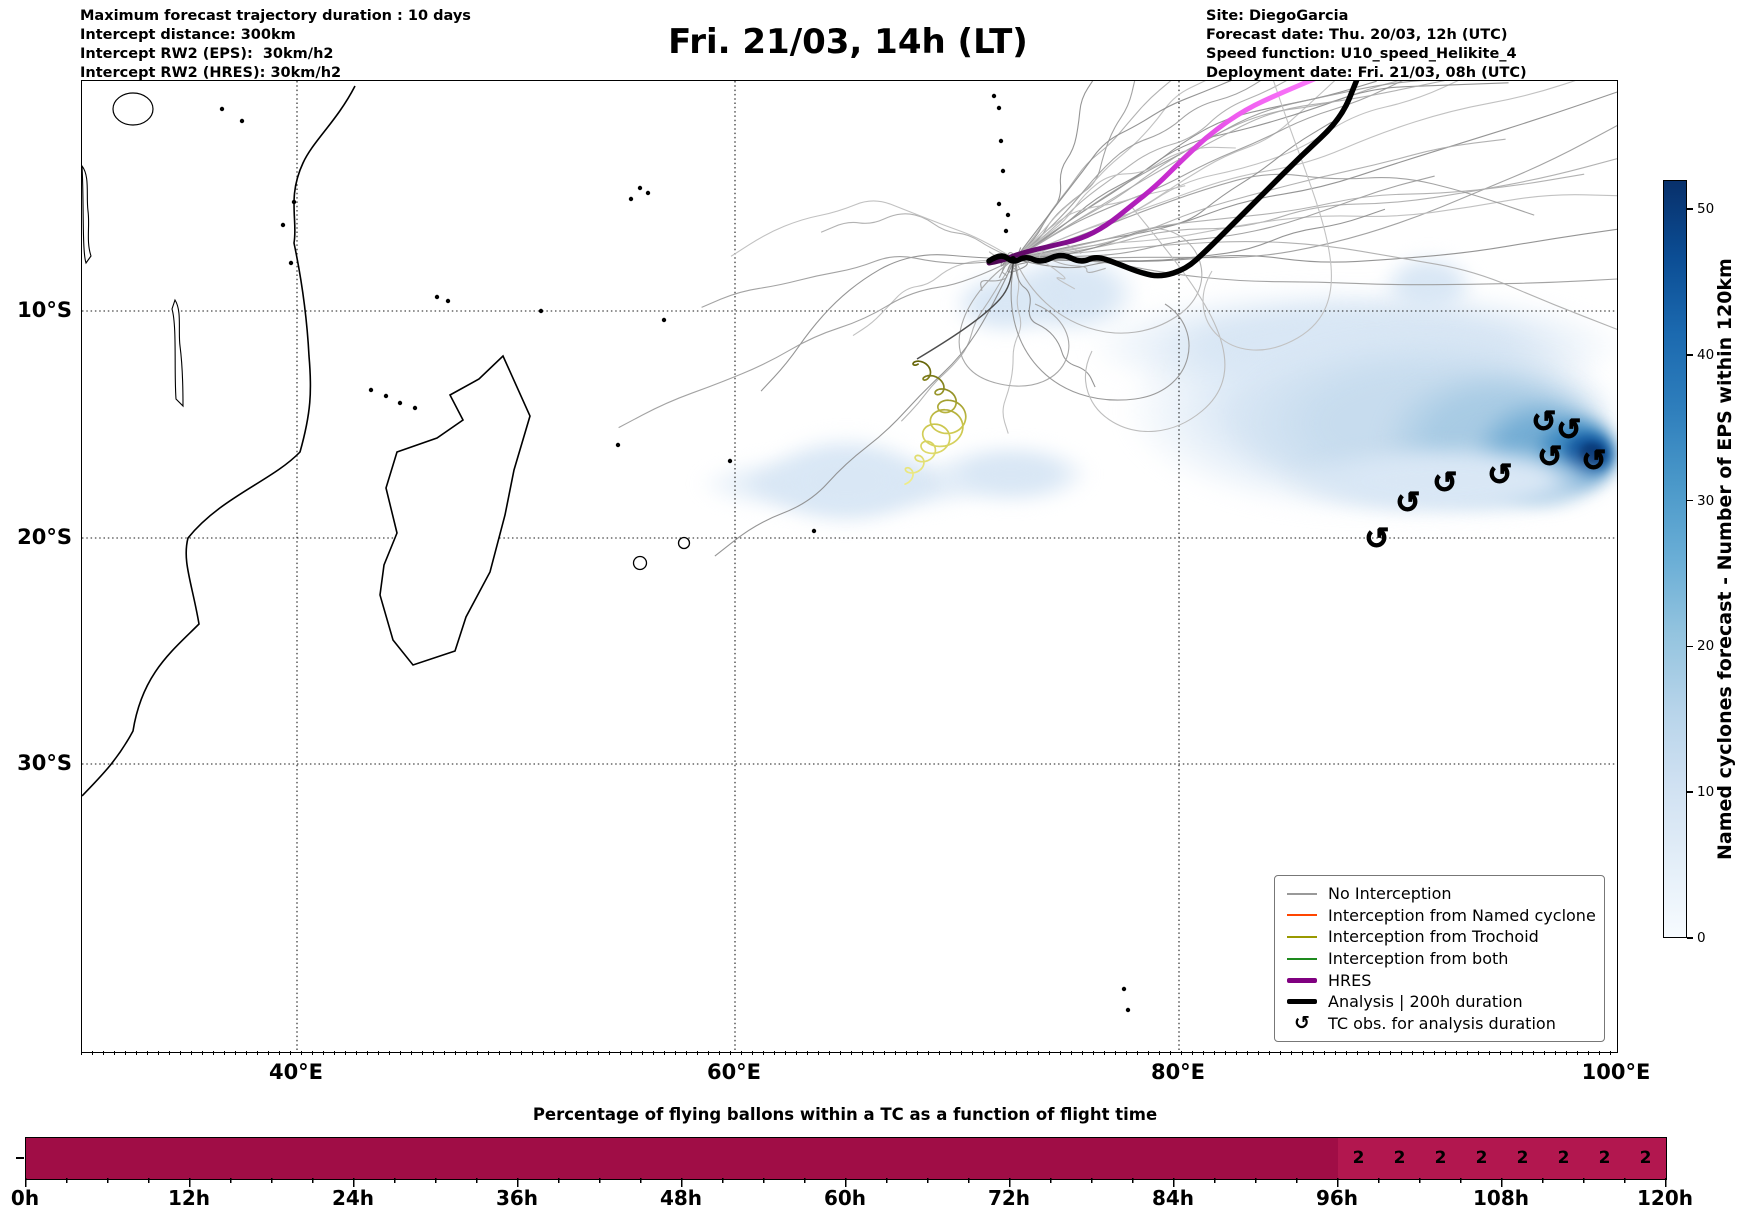 This screenshot has height=1213, width=1752. Describe the element at coordinates (44, 763) in the screenshot. I see `map-y-tick-label: 30°S` at that location.